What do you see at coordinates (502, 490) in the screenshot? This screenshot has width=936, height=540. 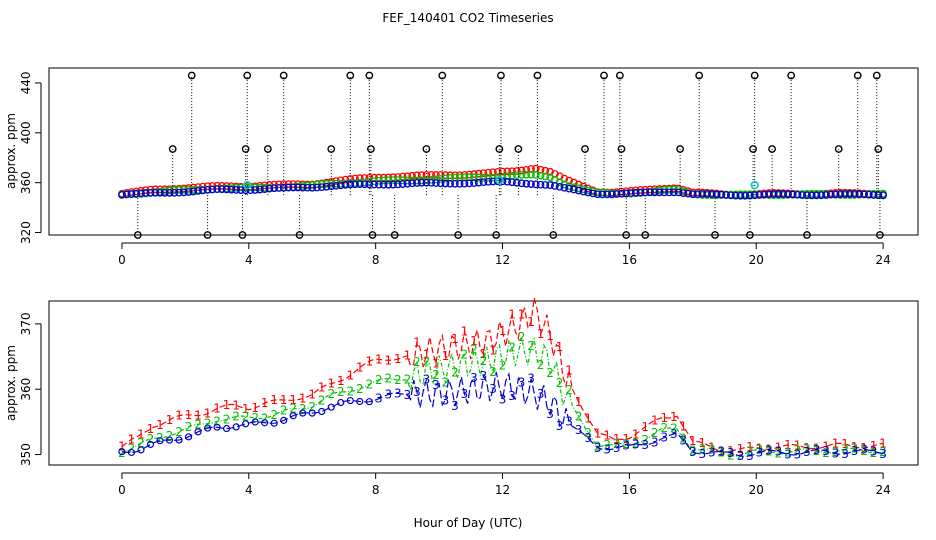 I see `x-tick-label: 12` at bounding box center [502, 490].